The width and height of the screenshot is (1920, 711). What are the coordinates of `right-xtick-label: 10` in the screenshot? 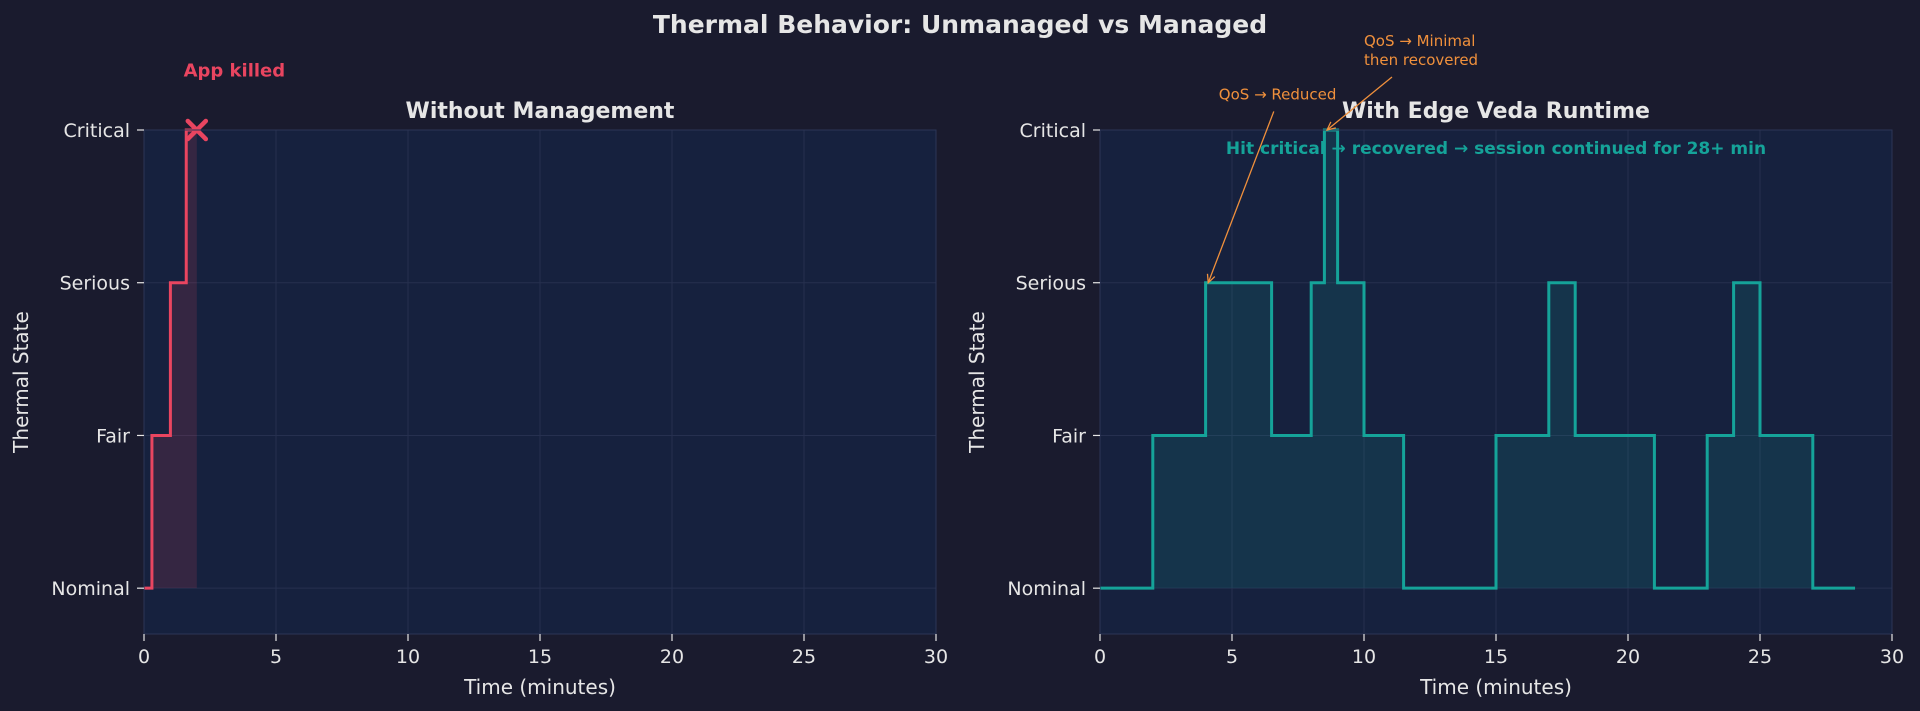 It's located at (1364, 657).